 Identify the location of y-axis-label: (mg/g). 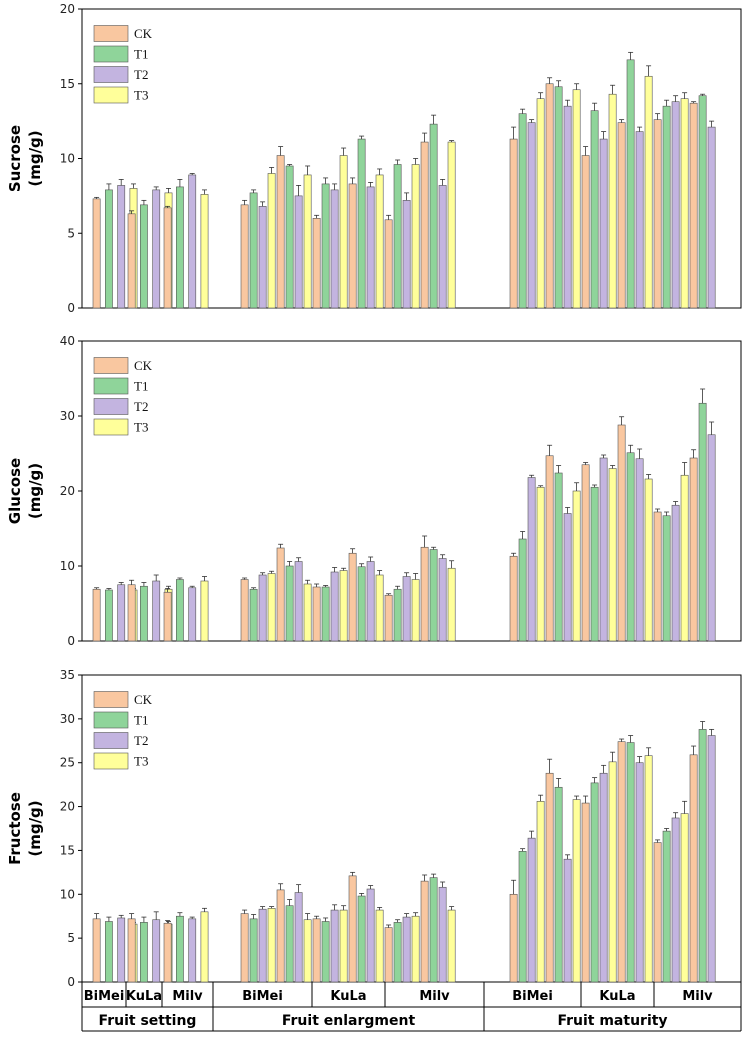
(35, 491).